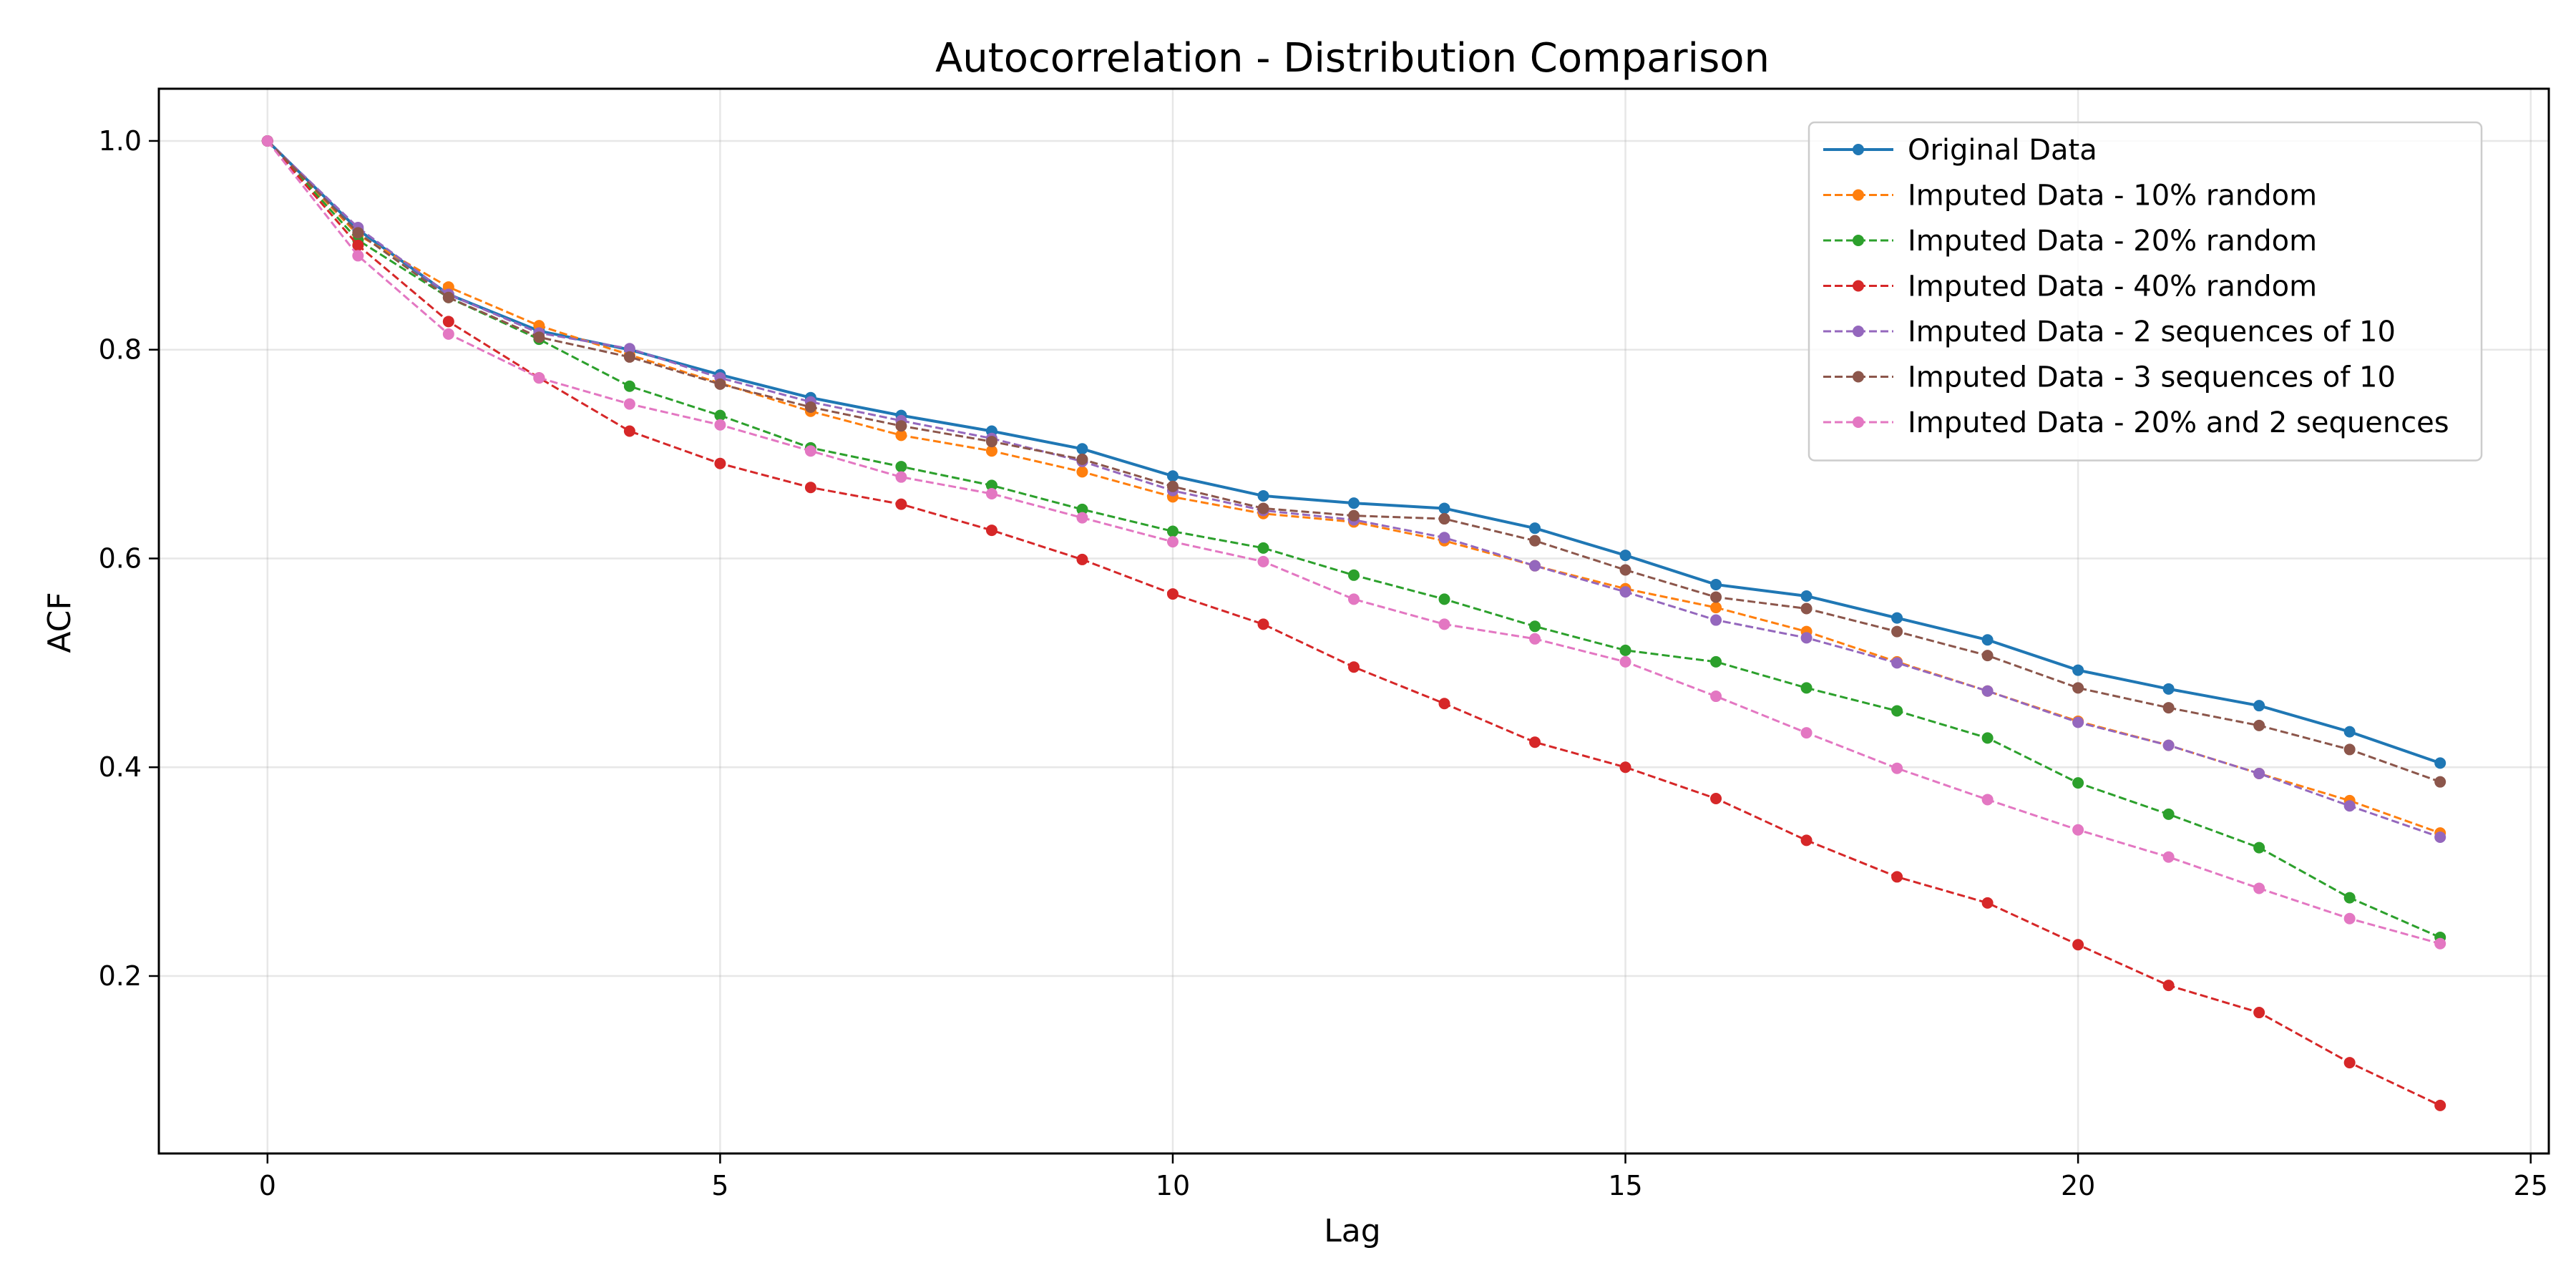 This screenshot has height=1288, width=2576. Describe the element at coordinates (2531, 1185) in the screenshot. I see `x-tick-label: 25` at that location.